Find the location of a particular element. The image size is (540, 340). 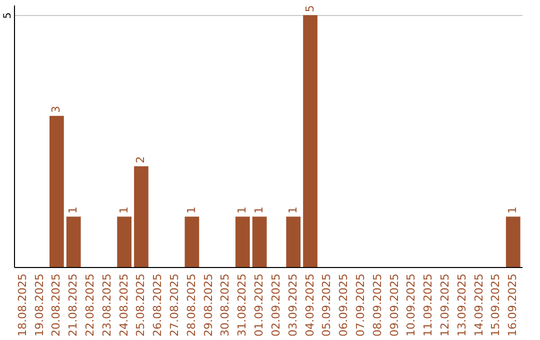

data-label: 5 is located at coordinates (309, 8).